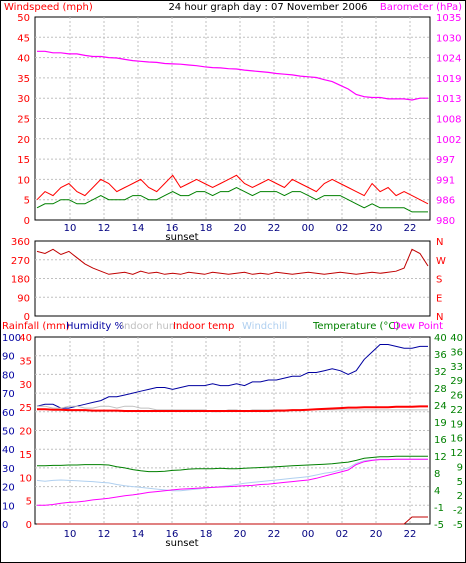 This screenshot has width=466, height=563. Describe the element at coordinates (11, 338) in the screenshot. I see `humidity-tick: 100` at that location.